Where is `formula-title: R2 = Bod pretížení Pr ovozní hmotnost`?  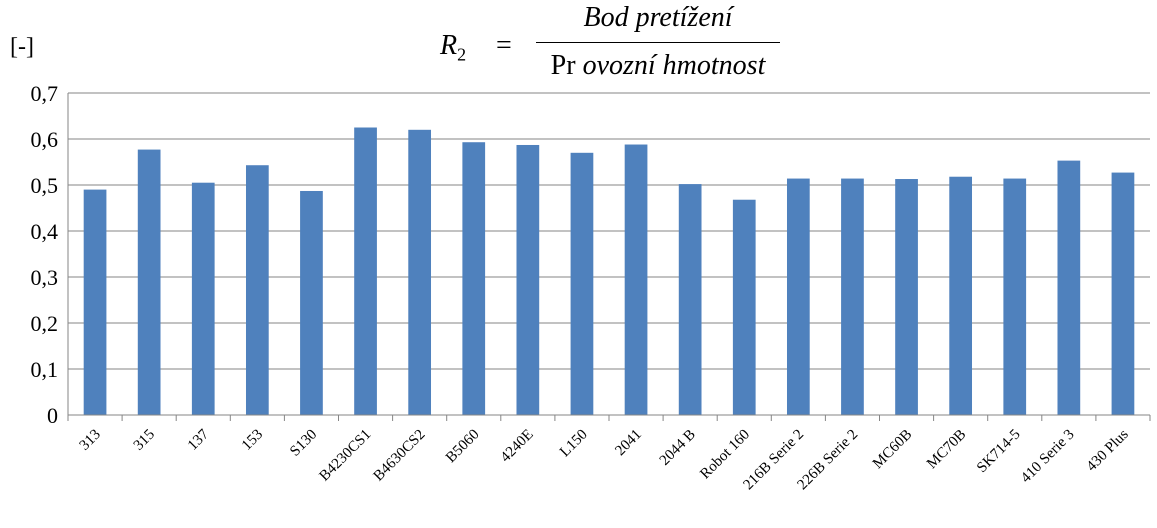 formula-title: R2 = Bod pretížení Pr ovozní hmotnost is located at coordinates (610, 45).